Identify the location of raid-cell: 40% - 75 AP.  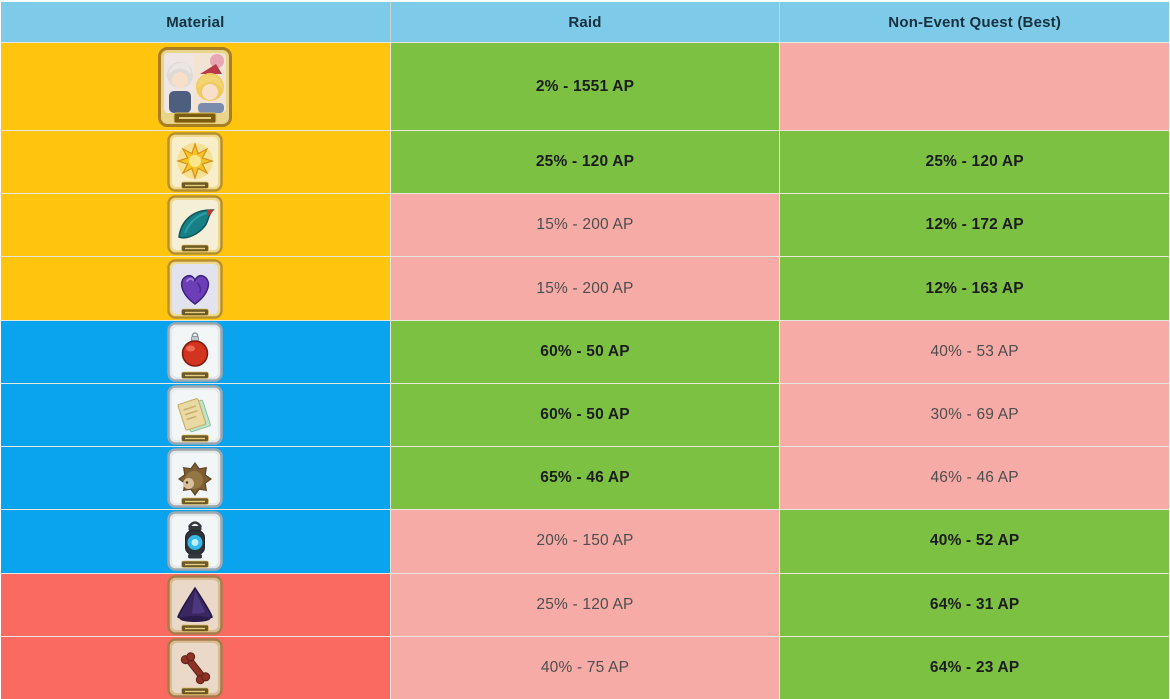
(584, 667).